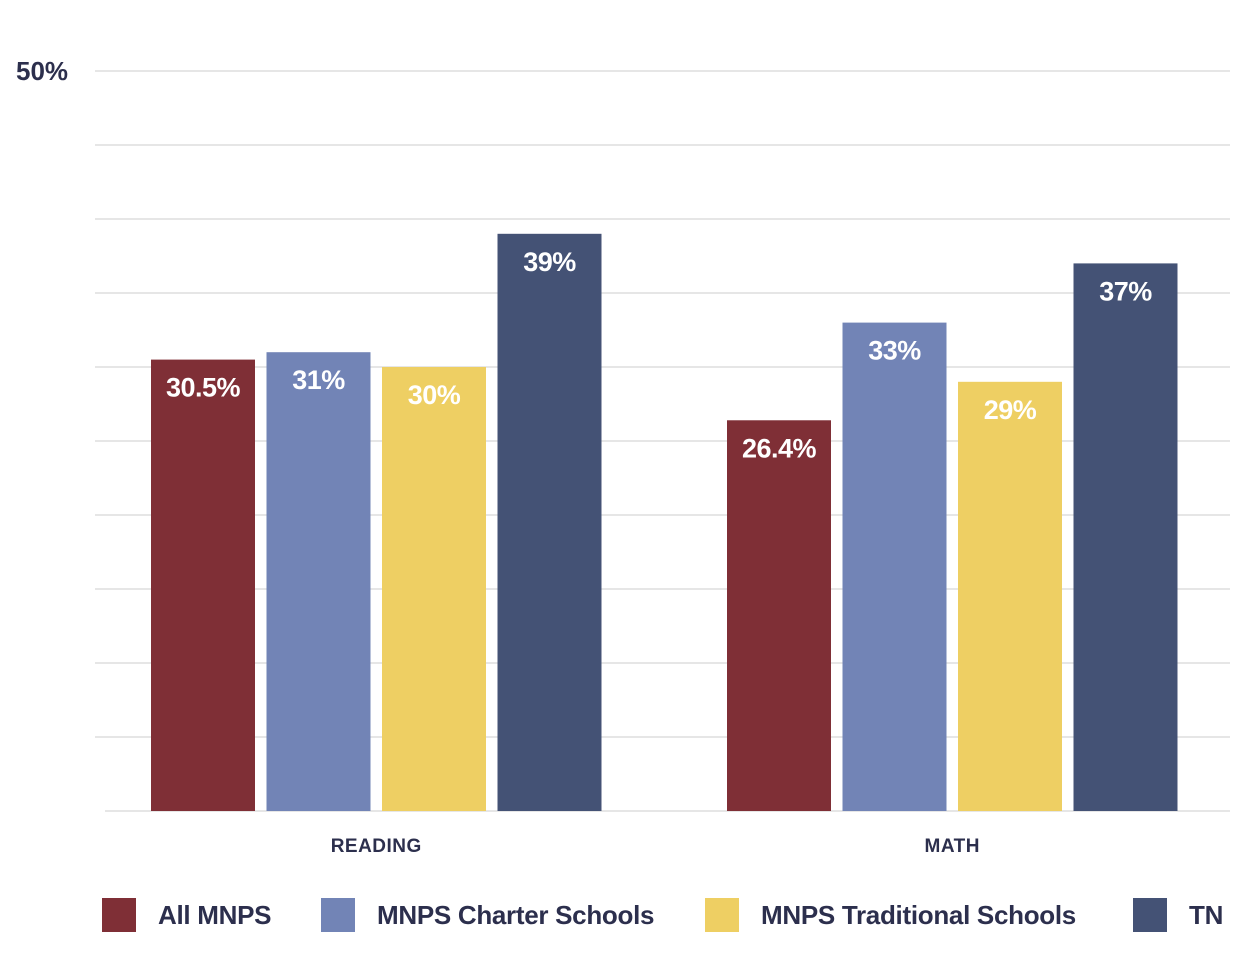 The height and width of the screenshot is (960, 1250). What do you see at coordinates (215, 914) in the screenshot?
I see `legend-label: All MNPS` at bounding box center [215, 914].